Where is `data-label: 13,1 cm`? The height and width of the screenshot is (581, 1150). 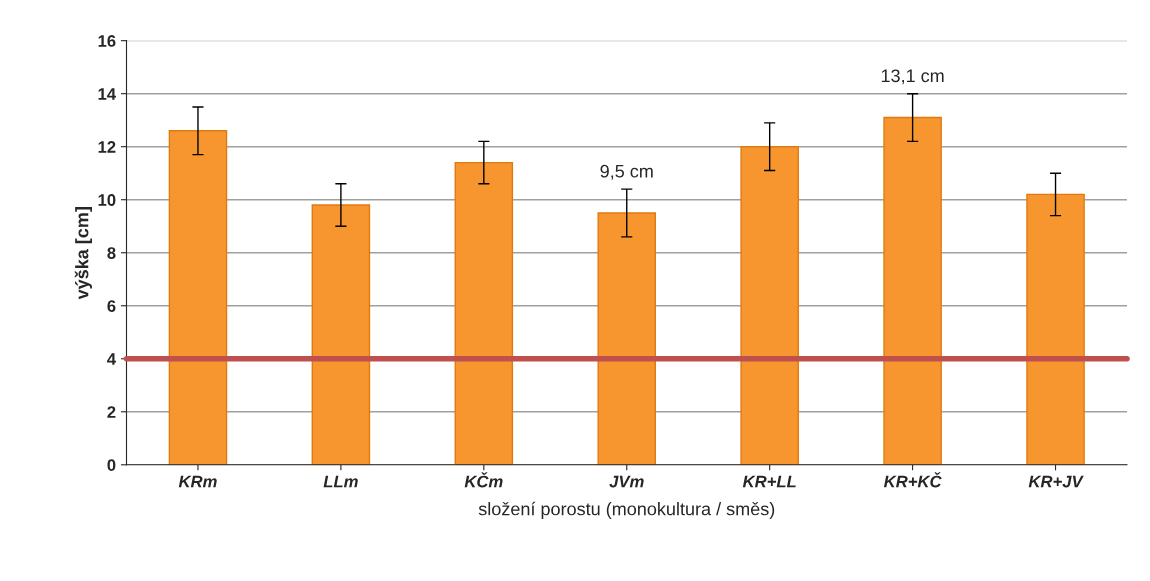
data-label: 13,1 cm is located at coordinates (912, 77).